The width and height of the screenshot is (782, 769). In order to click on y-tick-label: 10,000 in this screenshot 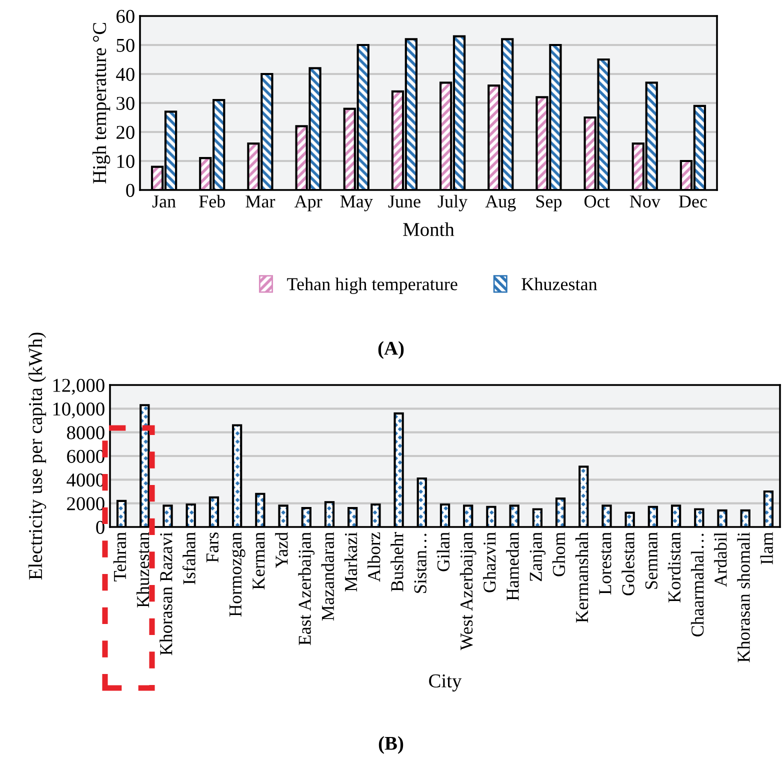, I will do `click(78, 410)`.